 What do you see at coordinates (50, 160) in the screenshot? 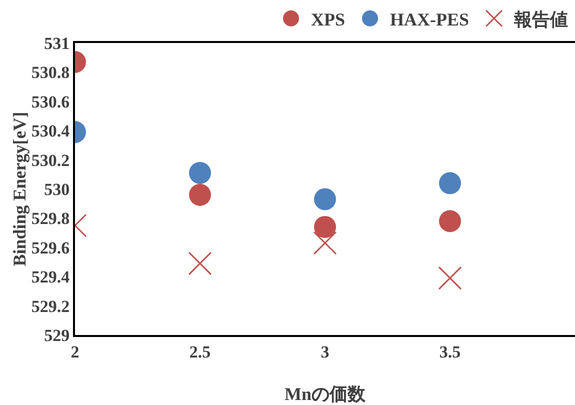
I see `y-tick-label: 530.2` at bounding box center [50, 160].